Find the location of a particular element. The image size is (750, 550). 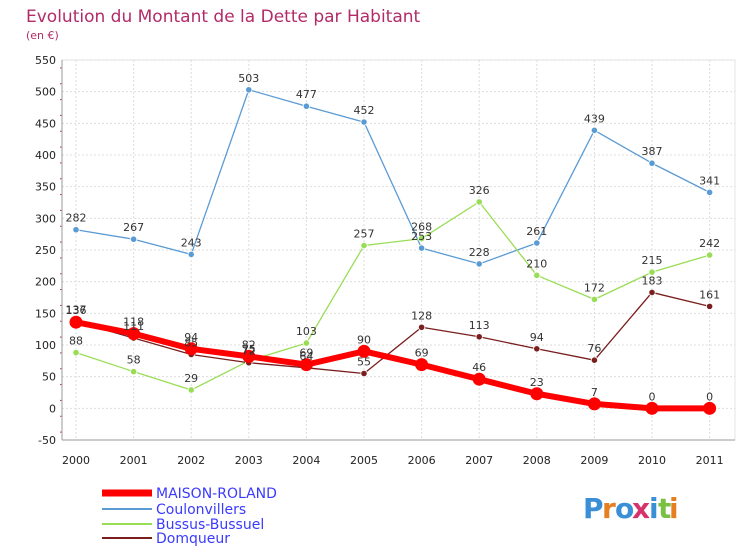

legend-entry: Coulonvillers is located at coordinates (201, 510).